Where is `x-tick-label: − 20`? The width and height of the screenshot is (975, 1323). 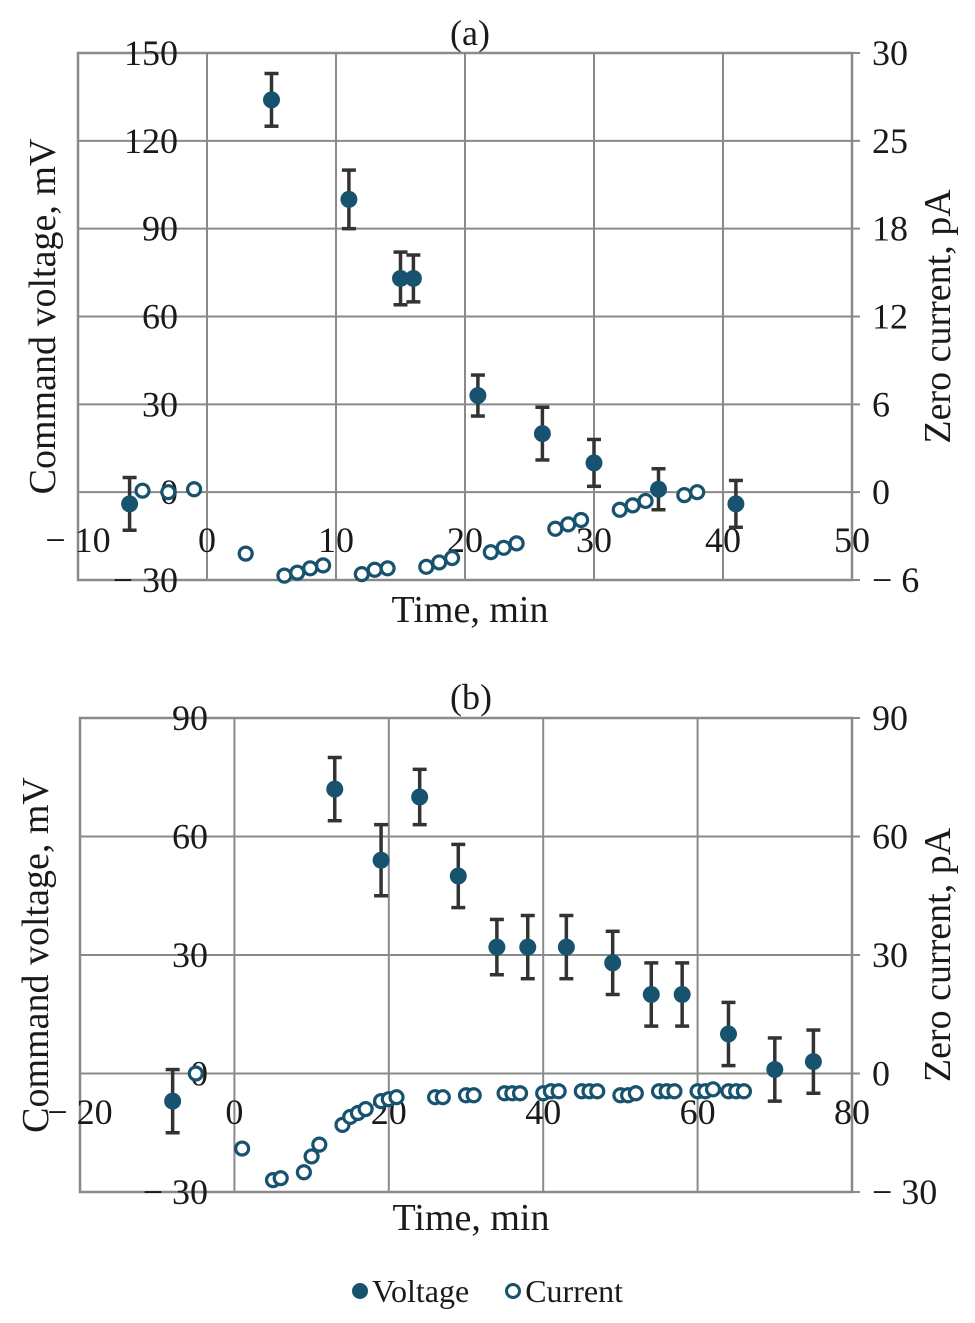
x-tick-label: − 20 is located at coordinates (79, 1112).